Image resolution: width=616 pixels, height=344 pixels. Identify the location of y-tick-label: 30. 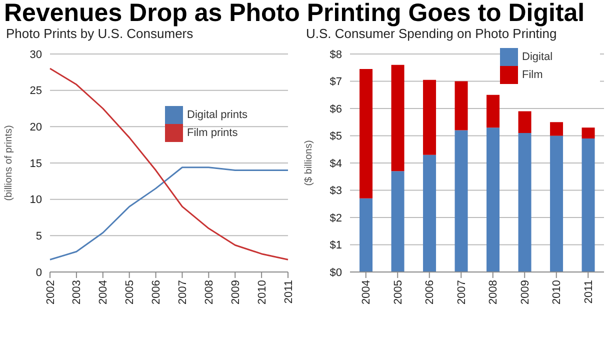
(36, 54).